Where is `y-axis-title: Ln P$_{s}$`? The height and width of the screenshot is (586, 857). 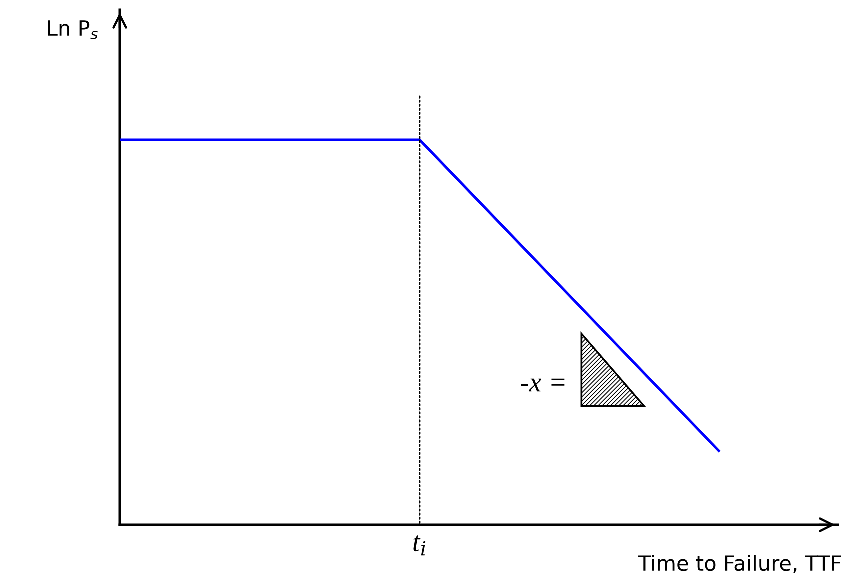 y-axis-title: Ln P$_{s}$ is located at coordinates (73, 30).